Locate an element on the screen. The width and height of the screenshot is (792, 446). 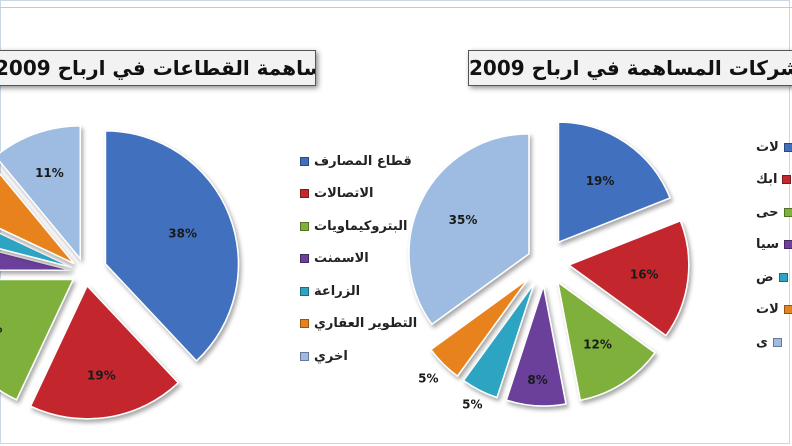
data-label-1-5: 5% is located at coordinates (428, 379).